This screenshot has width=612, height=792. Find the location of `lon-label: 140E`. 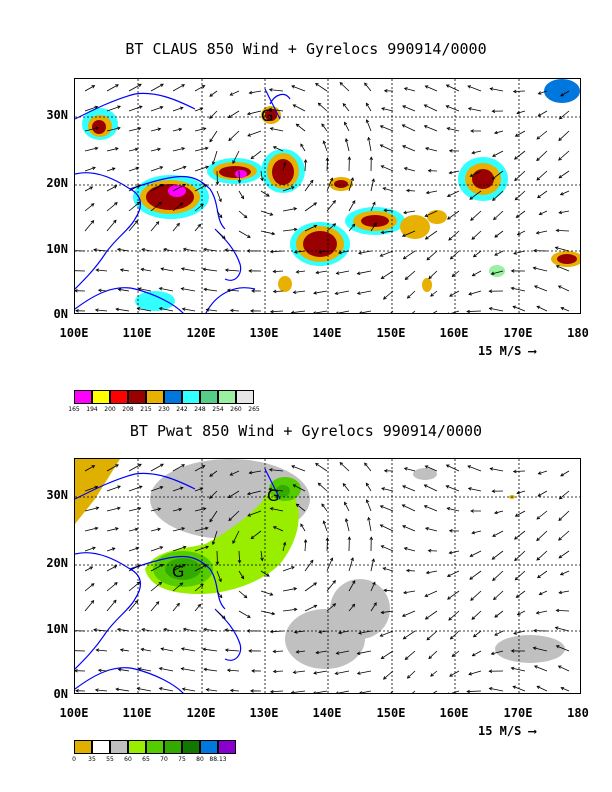

lon-label: 140E is located at coordinates (327, 713).